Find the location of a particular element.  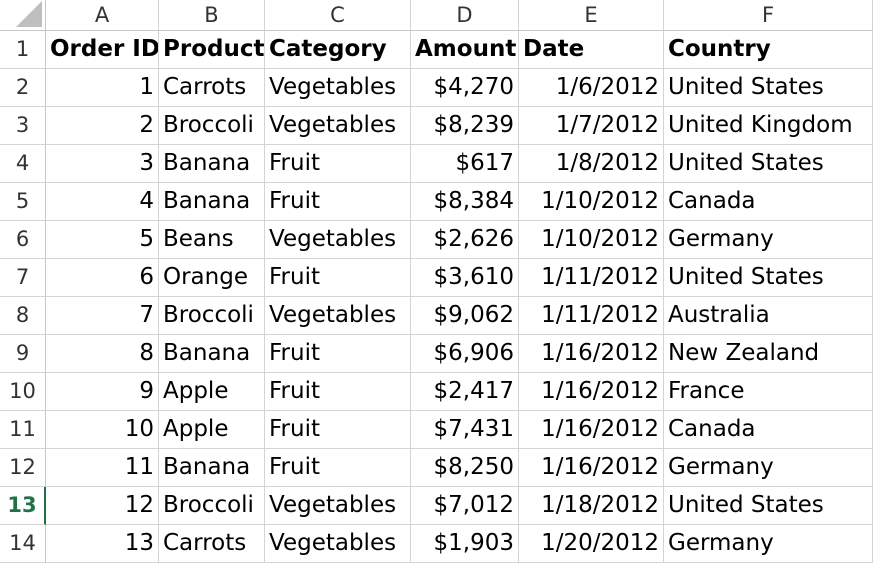

table-cell: Beans is located at coordinates (212, 240).